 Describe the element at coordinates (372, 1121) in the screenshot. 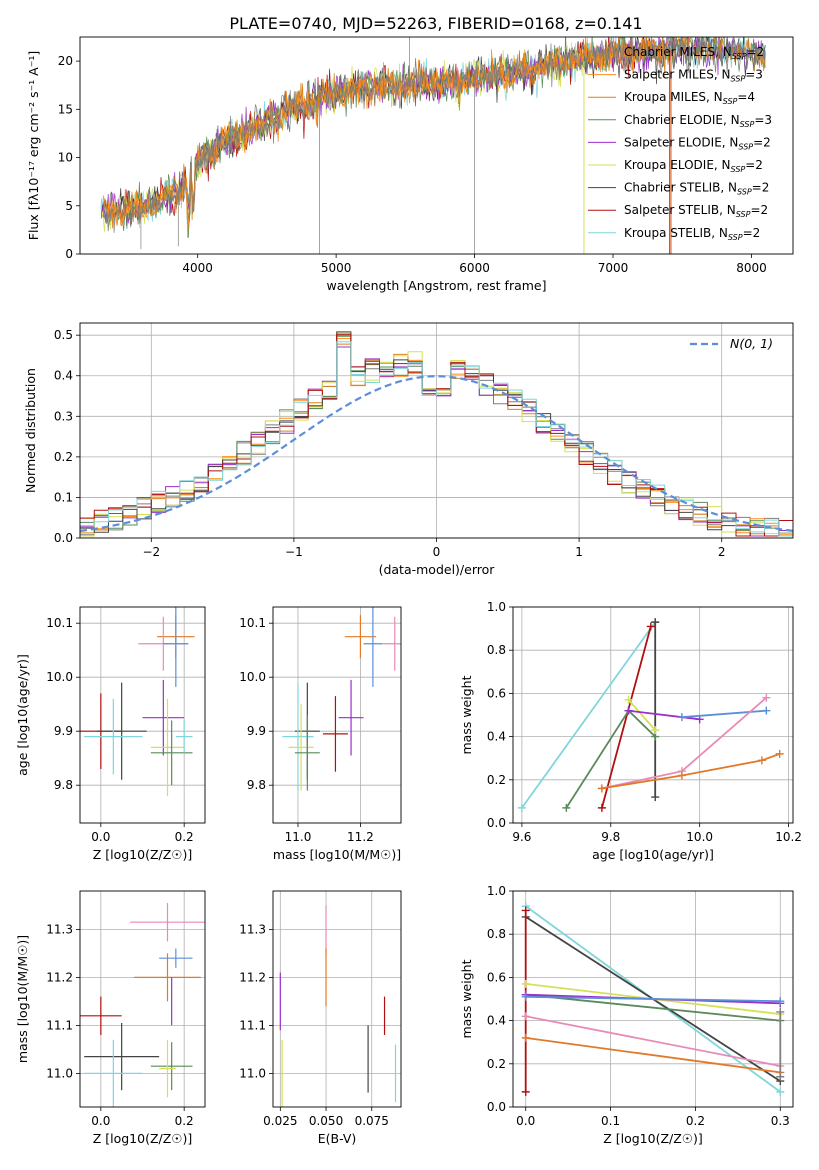

I see `x-tick-label: 0.075` at that location.